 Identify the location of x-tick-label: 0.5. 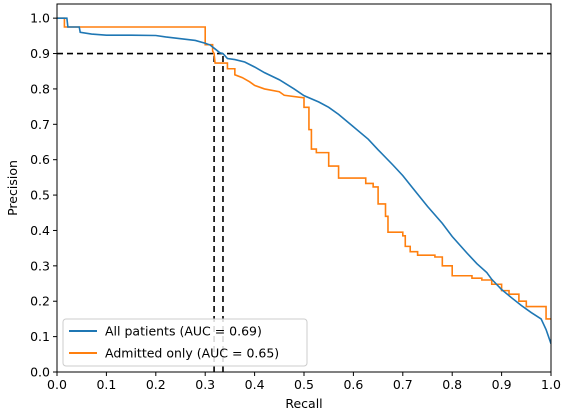
(304, 384).